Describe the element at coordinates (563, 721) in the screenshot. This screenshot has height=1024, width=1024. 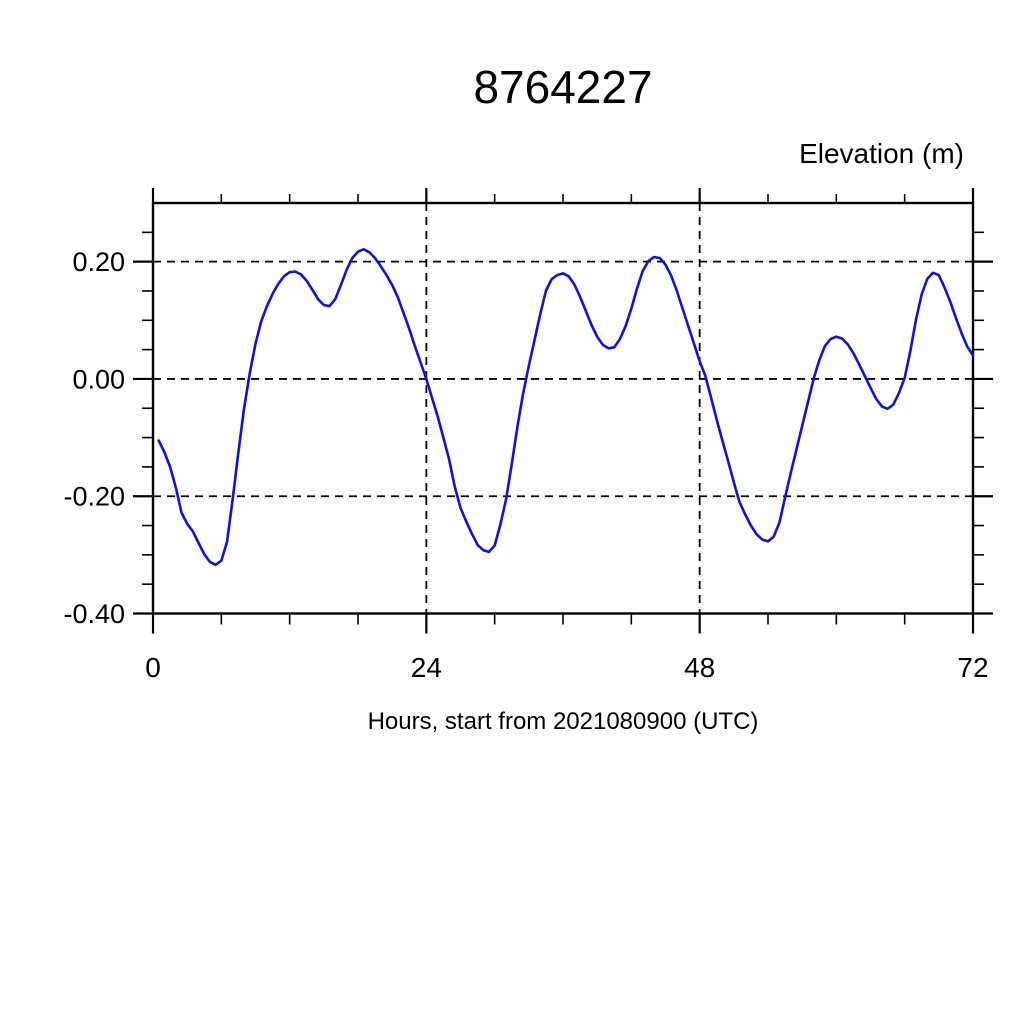
I see `x-axis-label: Hours, start from 2021080900 (UTC)` at that location.